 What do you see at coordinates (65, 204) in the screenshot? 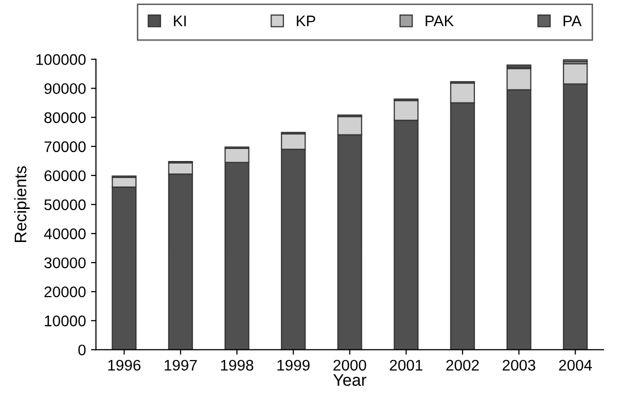
I see `y-tick-label: 50000` at bounding box center [65, 204].